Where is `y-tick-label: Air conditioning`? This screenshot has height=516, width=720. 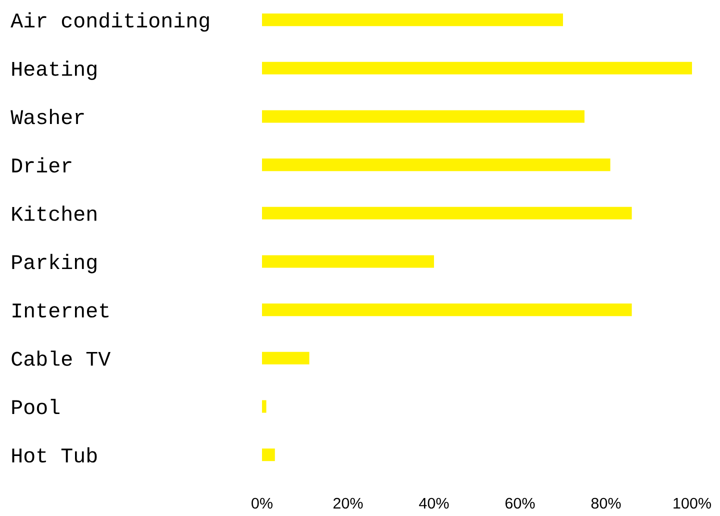 y-tick-label: Air conditioning is located at coordinates (109, 22).